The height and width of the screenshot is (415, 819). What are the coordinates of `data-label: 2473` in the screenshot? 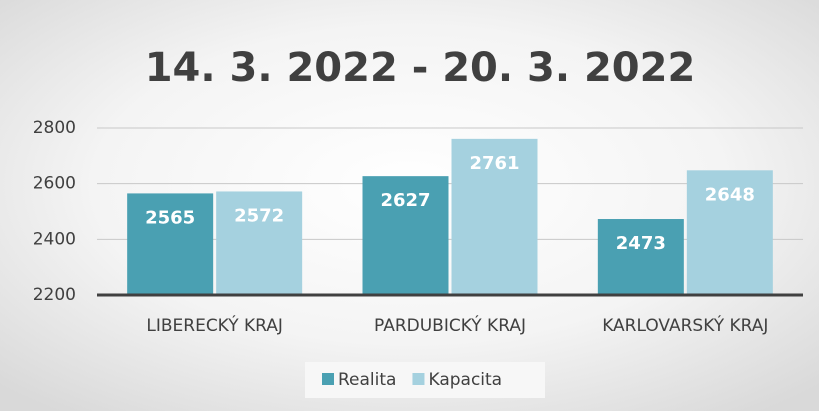 It's located at (641, 243).